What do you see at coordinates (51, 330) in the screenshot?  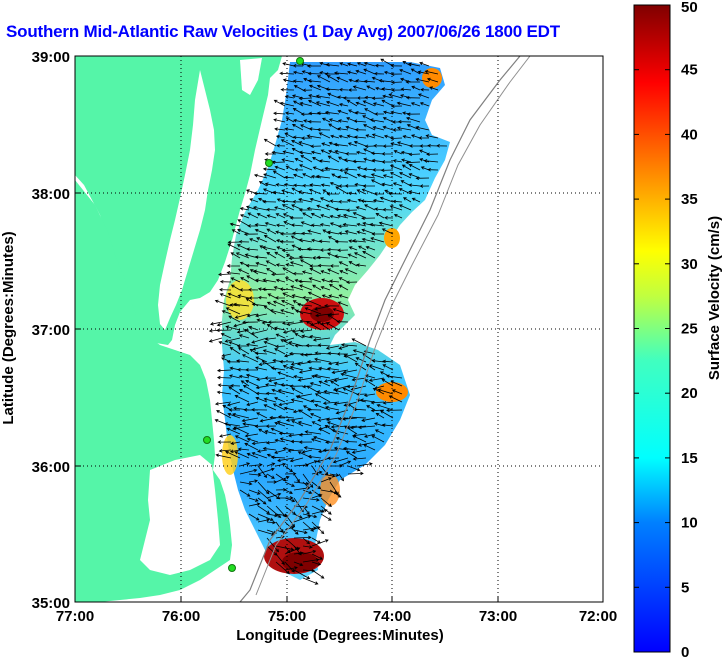 I see `y-tick-label: 37:00` at bounding box center [51, 330].